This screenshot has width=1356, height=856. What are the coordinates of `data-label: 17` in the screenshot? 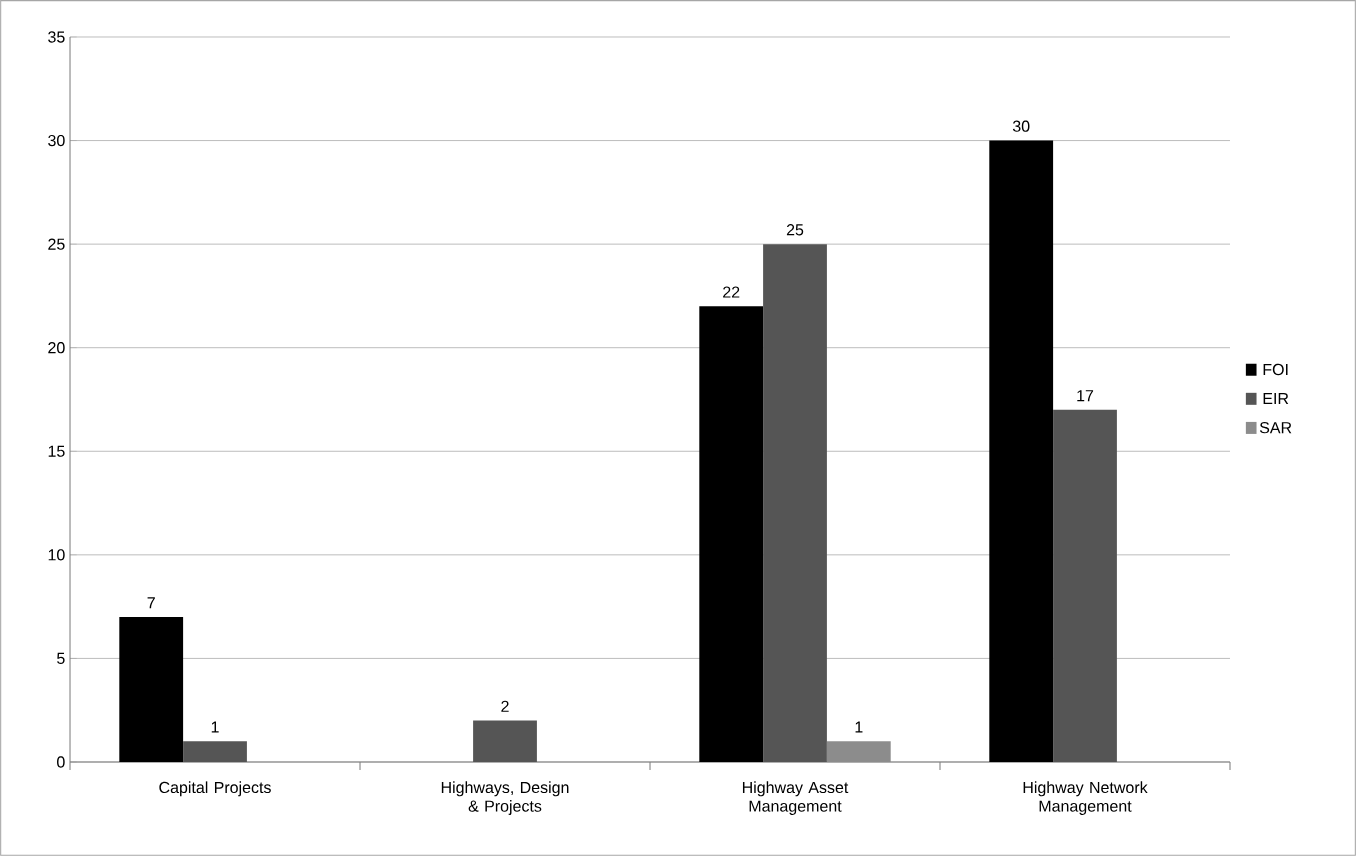 It's located at (1085, 396).